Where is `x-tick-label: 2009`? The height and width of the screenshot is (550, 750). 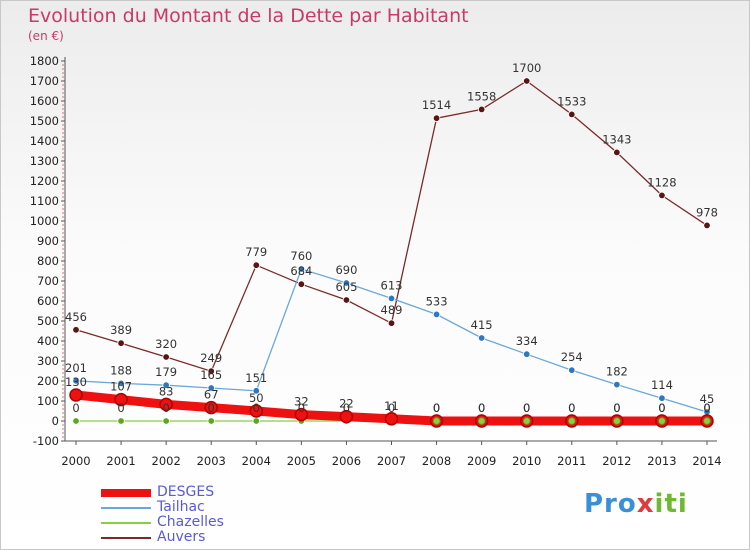
x-tick-label: 2009 is located at coordinates (481, 461).